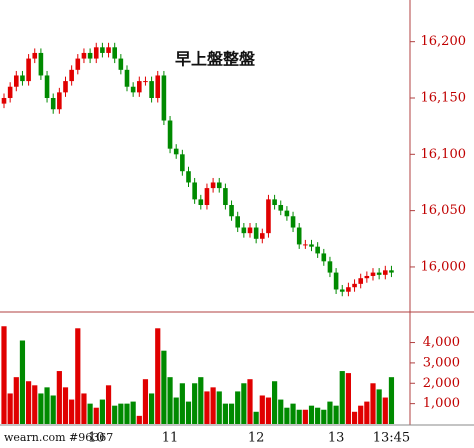 Image resolution: width=474 pixels, height=448 pixels. What do you see at coordinates (96, 438) in the screenshot?
I see `x-tick-label: 10` at bounding box center [96, 438].